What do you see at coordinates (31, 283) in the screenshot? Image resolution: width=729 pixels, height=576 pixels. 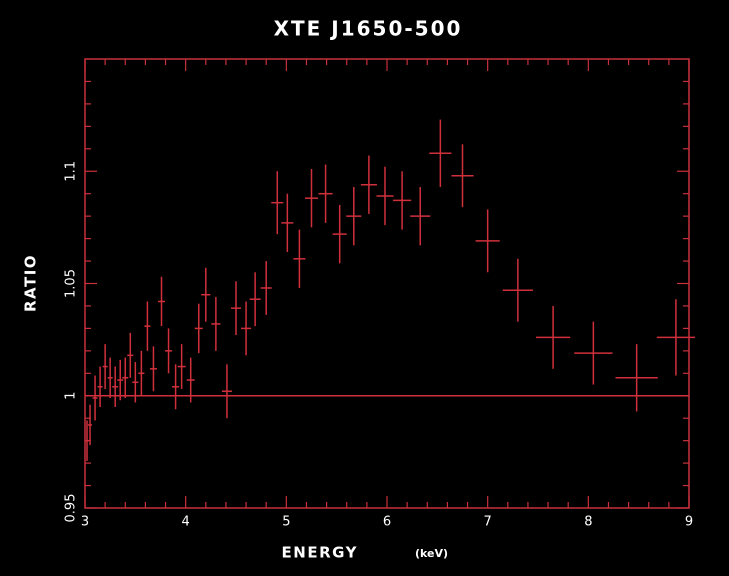 I see `y-axis-label: RATIO` at bounding box center [31, 283].